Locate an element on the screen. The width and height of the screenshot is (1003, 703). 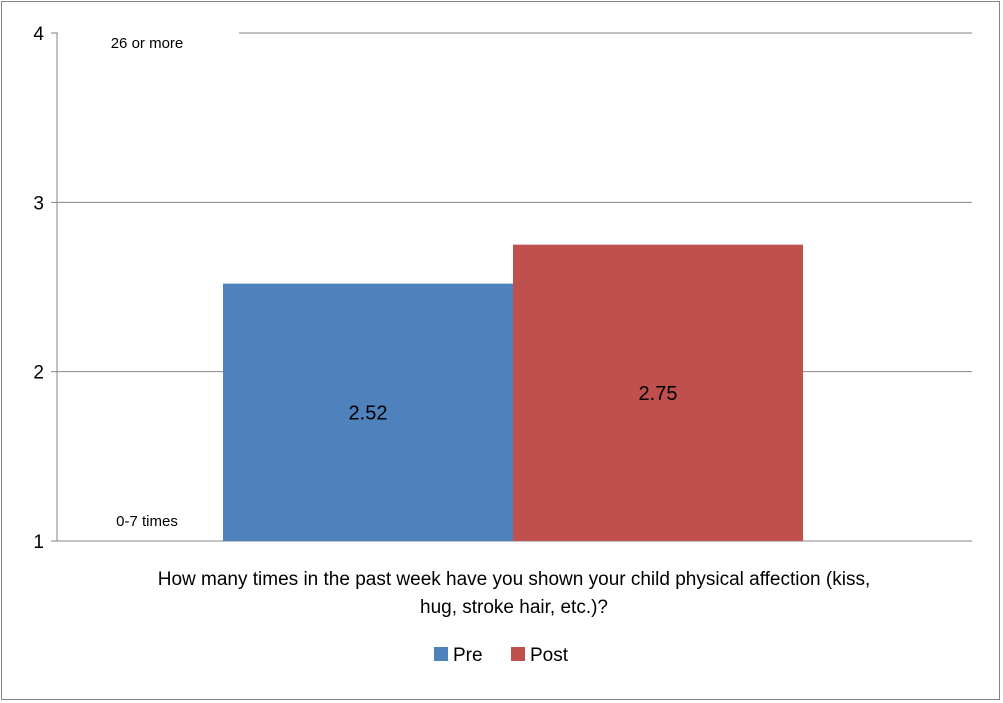
data-label-pre: 2.52 is located at coordinates (368, 413).